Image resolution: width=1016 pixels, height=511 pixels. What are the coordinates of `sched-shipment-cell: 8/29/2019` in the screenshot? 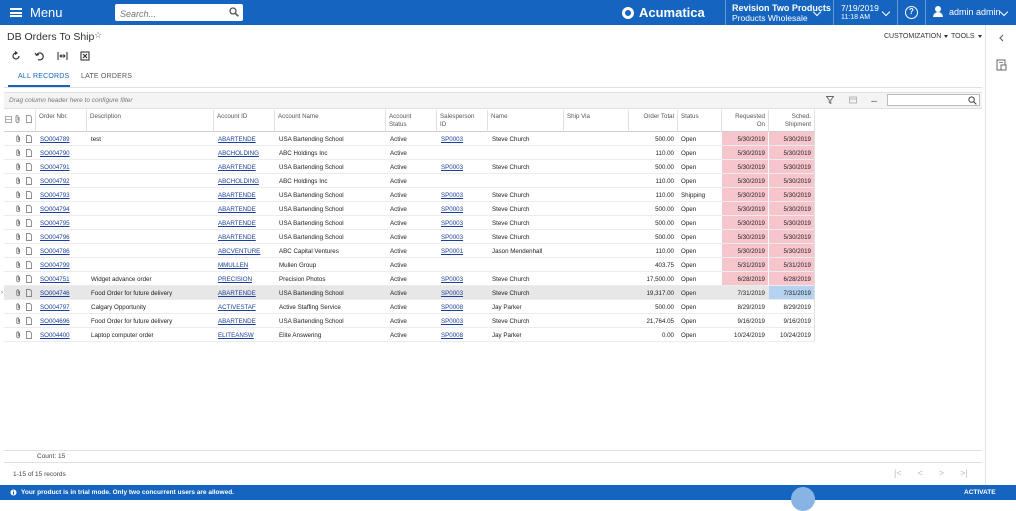 It's located at (797, 307).